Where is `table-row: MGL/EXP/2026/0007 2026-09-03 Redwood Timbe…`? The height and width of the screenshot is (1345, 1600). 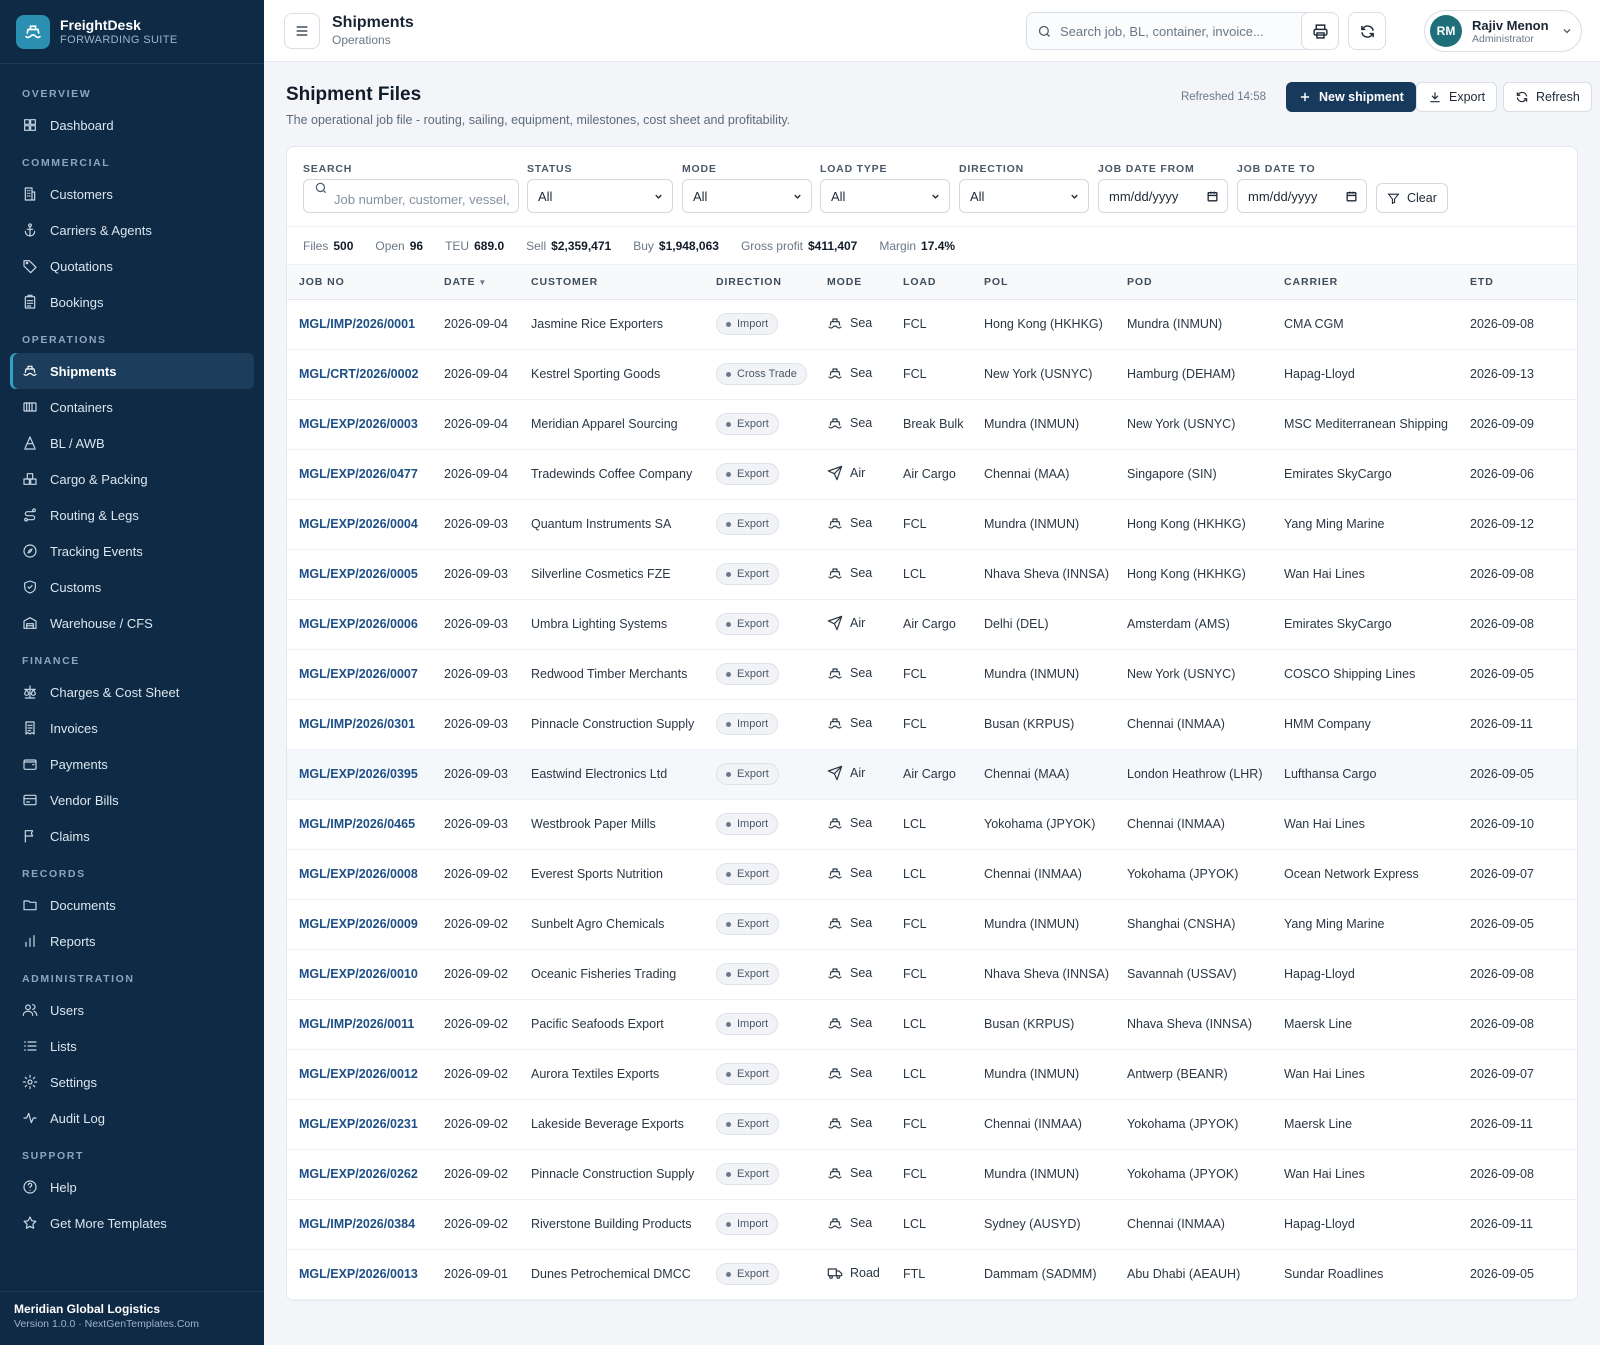 table-row: MGL/EXP/2026/0007 2026-09-03 Redwood Timbe… is located at coordinates (932, 674).